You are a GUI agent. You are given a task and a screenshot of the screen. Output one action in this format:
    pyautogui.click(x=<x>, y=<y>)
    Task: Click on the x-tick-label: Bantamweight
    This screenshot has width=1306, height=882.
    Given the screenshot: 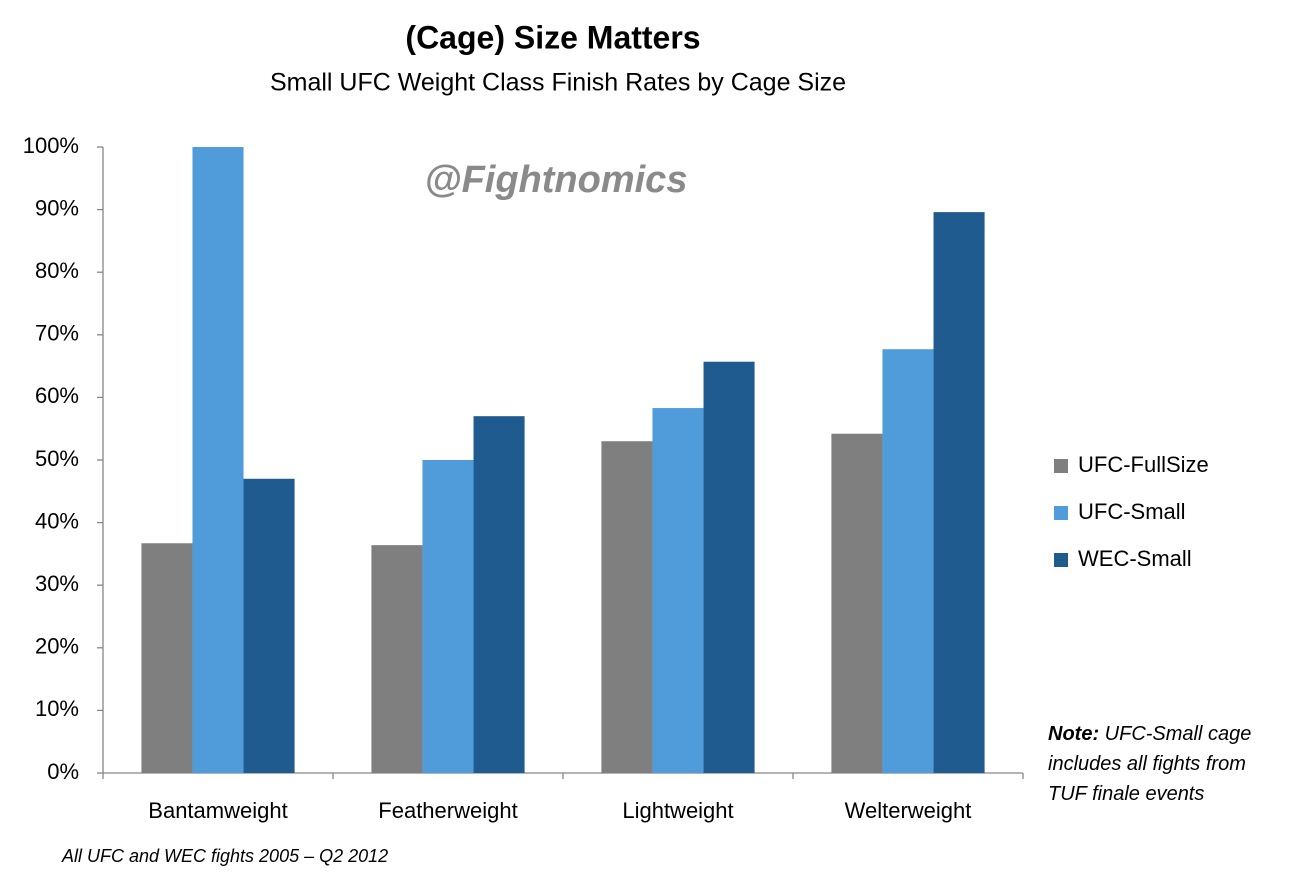 What is the action you would take?
    pyautogui.click(x=217, y=810)
    